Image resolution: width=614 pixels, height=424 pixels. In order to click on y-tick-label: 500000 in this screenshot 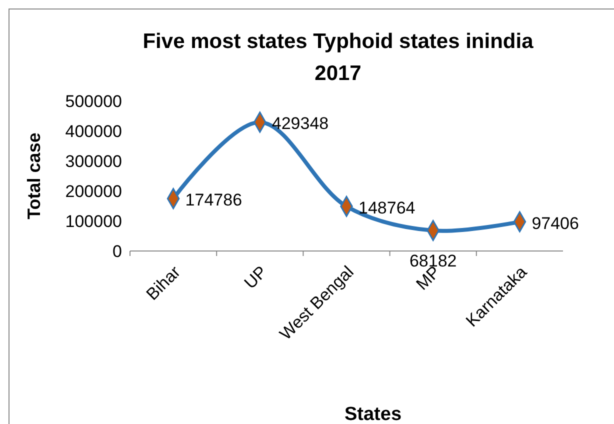, I will do `click(93, 101)`.